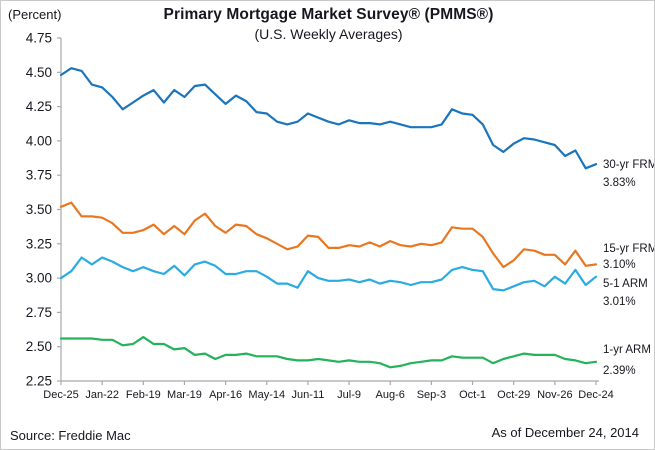 This screenshot has height=450, width=655. What do you see at coordinates (565, 432) in the screenshot?
I see `as-of-date: As of December 24, 2014` at bounding box center [565, 432].